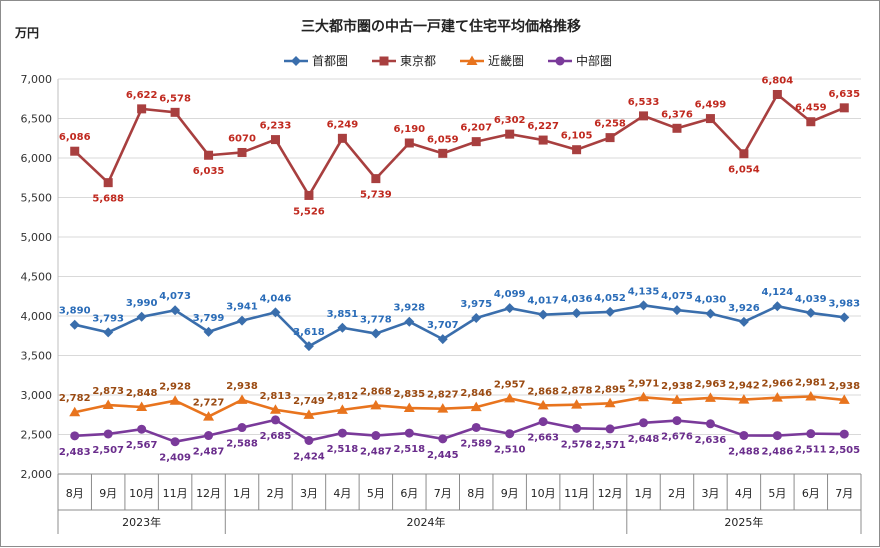 The width and height of the screenshot is (880, 548). Describe the element at coordinates (476, 443) in the screenshot. I see `data-label: 2,589` at that location.